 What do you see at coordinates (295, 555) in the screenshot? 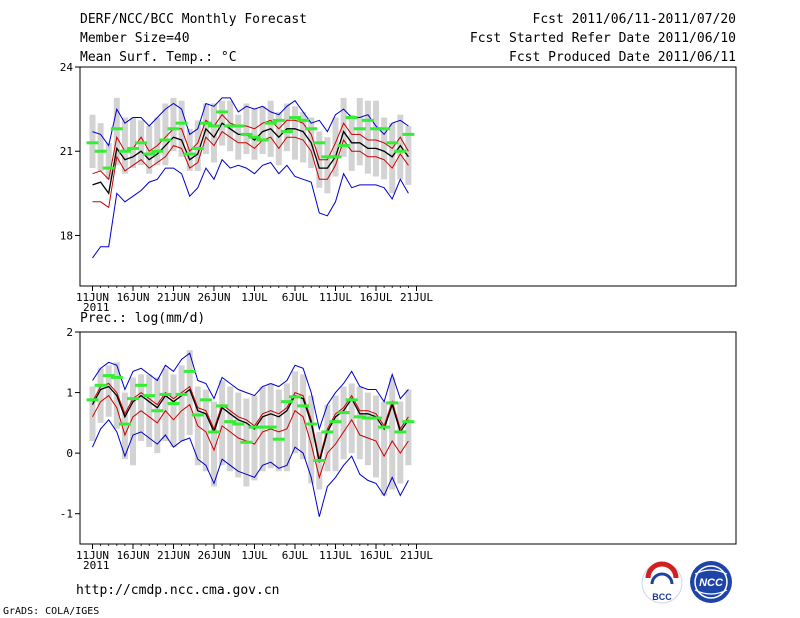
I see `precipitation-x-tick-label: 6JUL` at bounding box center [295, 555].